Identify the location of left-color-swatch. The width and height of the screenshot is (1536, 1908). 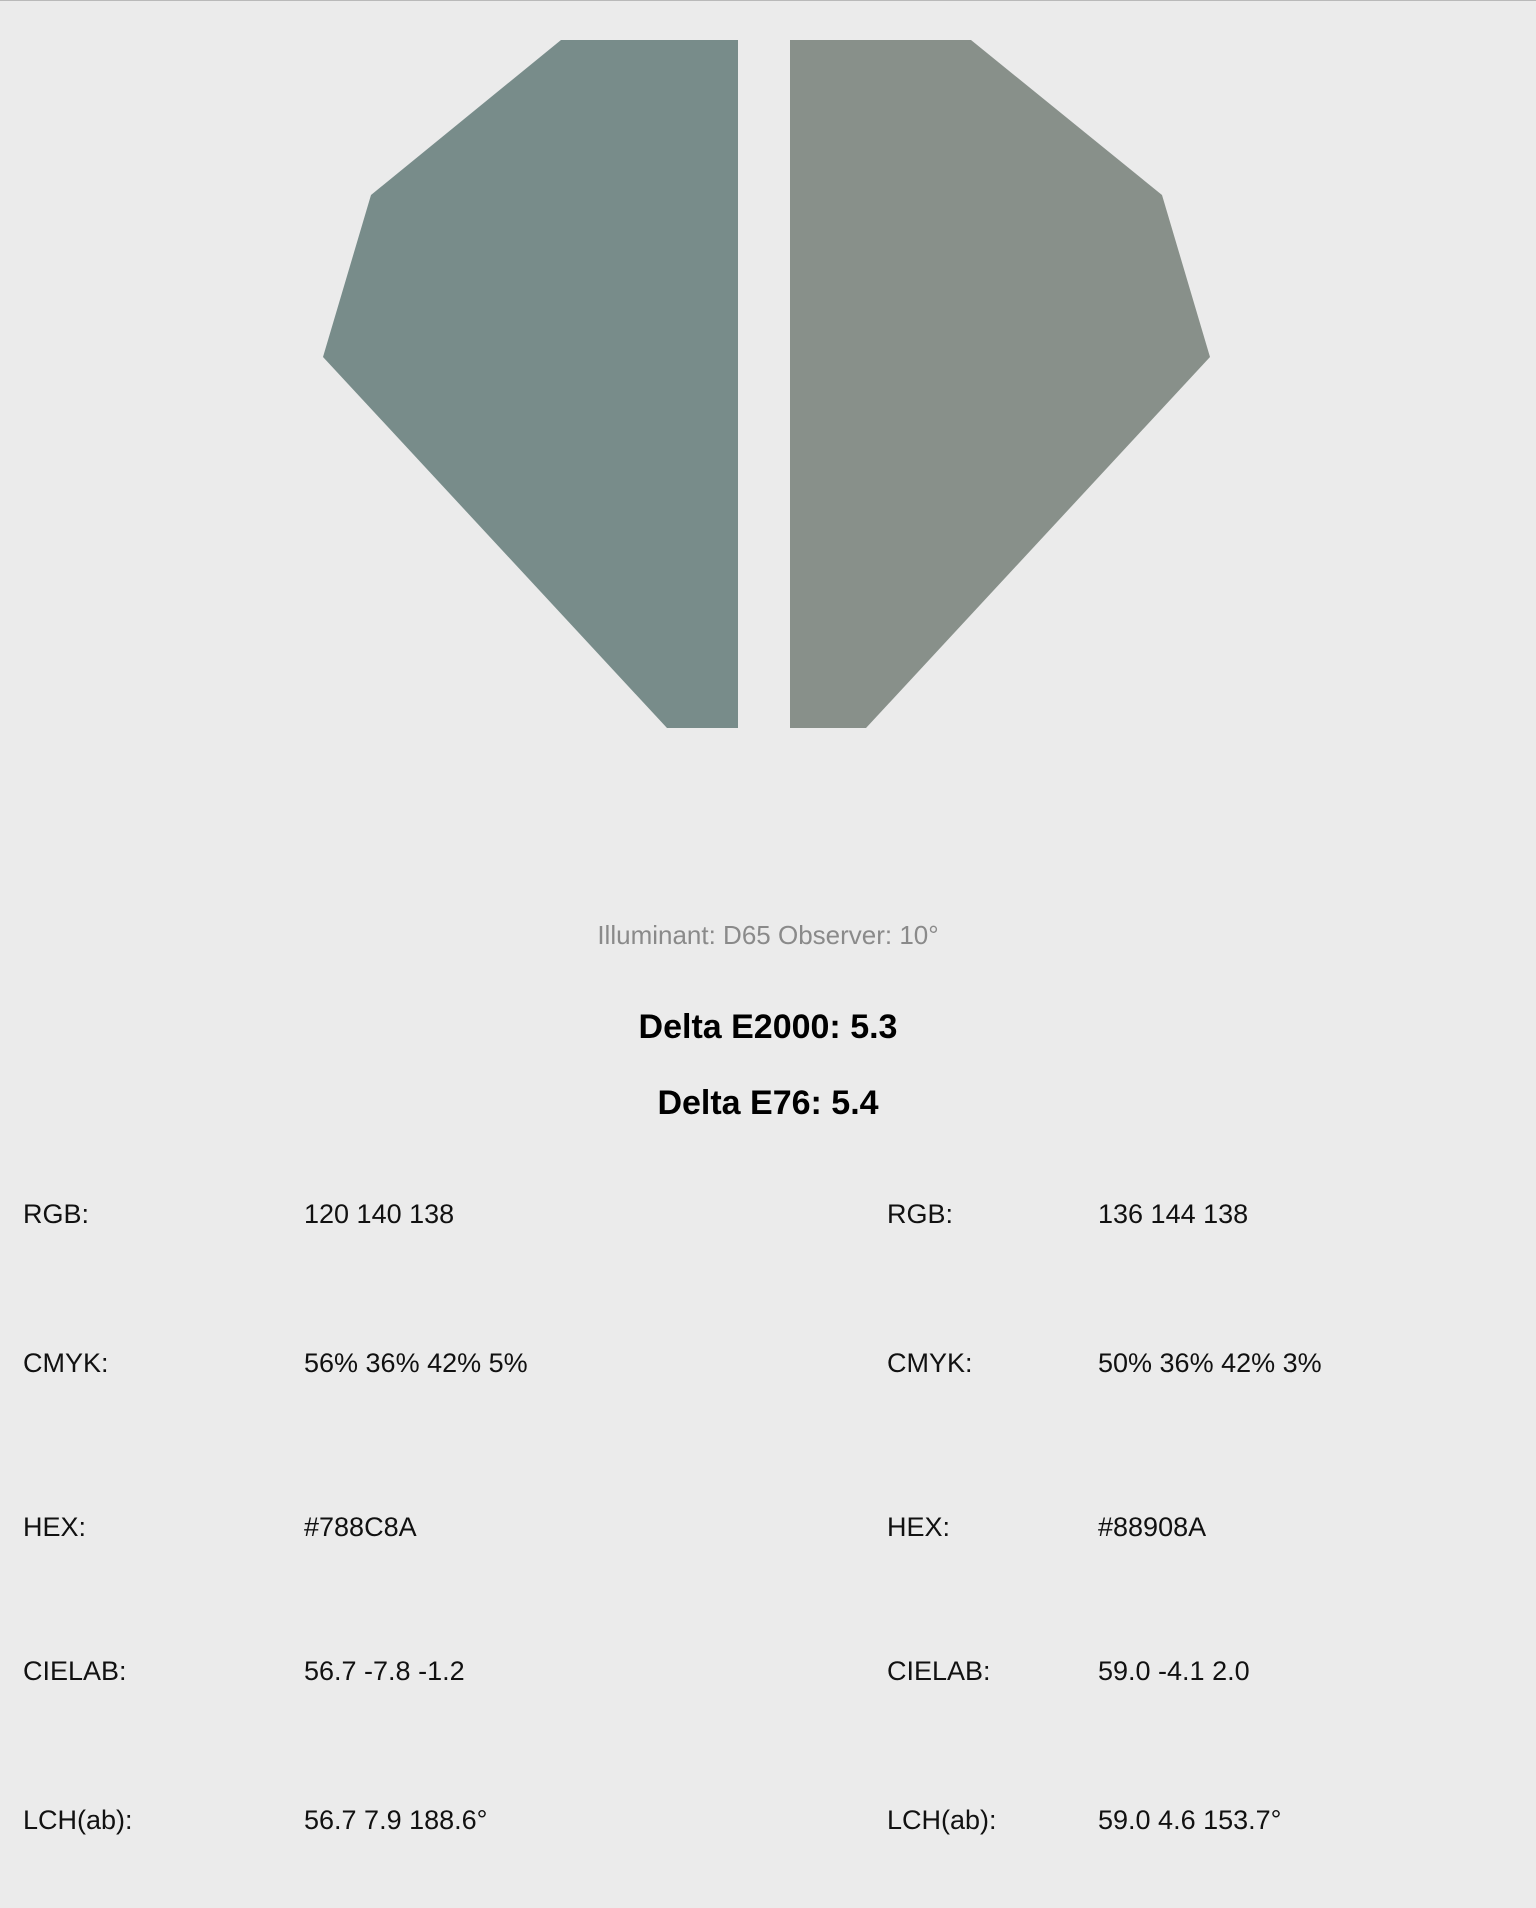
(530, 384).